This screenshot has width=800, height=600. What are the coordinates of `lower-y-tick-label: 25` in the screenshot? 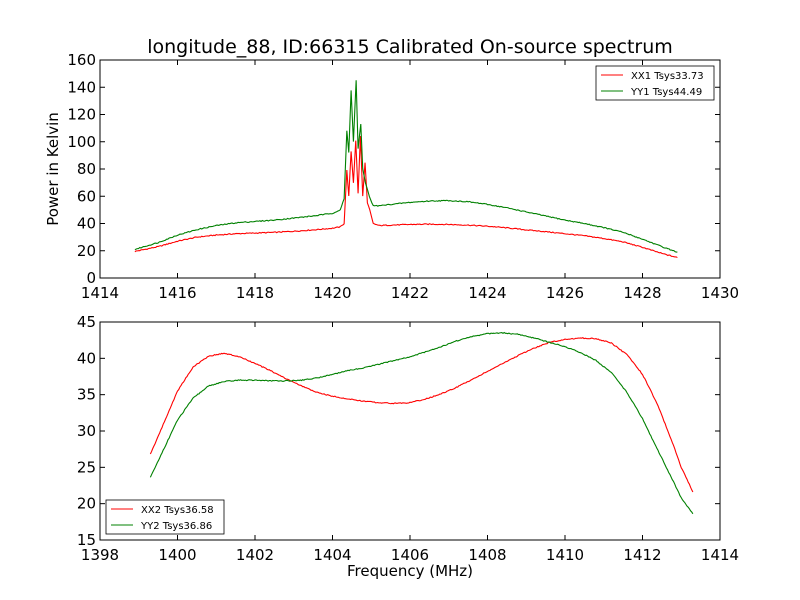 It's located at (86, 467).